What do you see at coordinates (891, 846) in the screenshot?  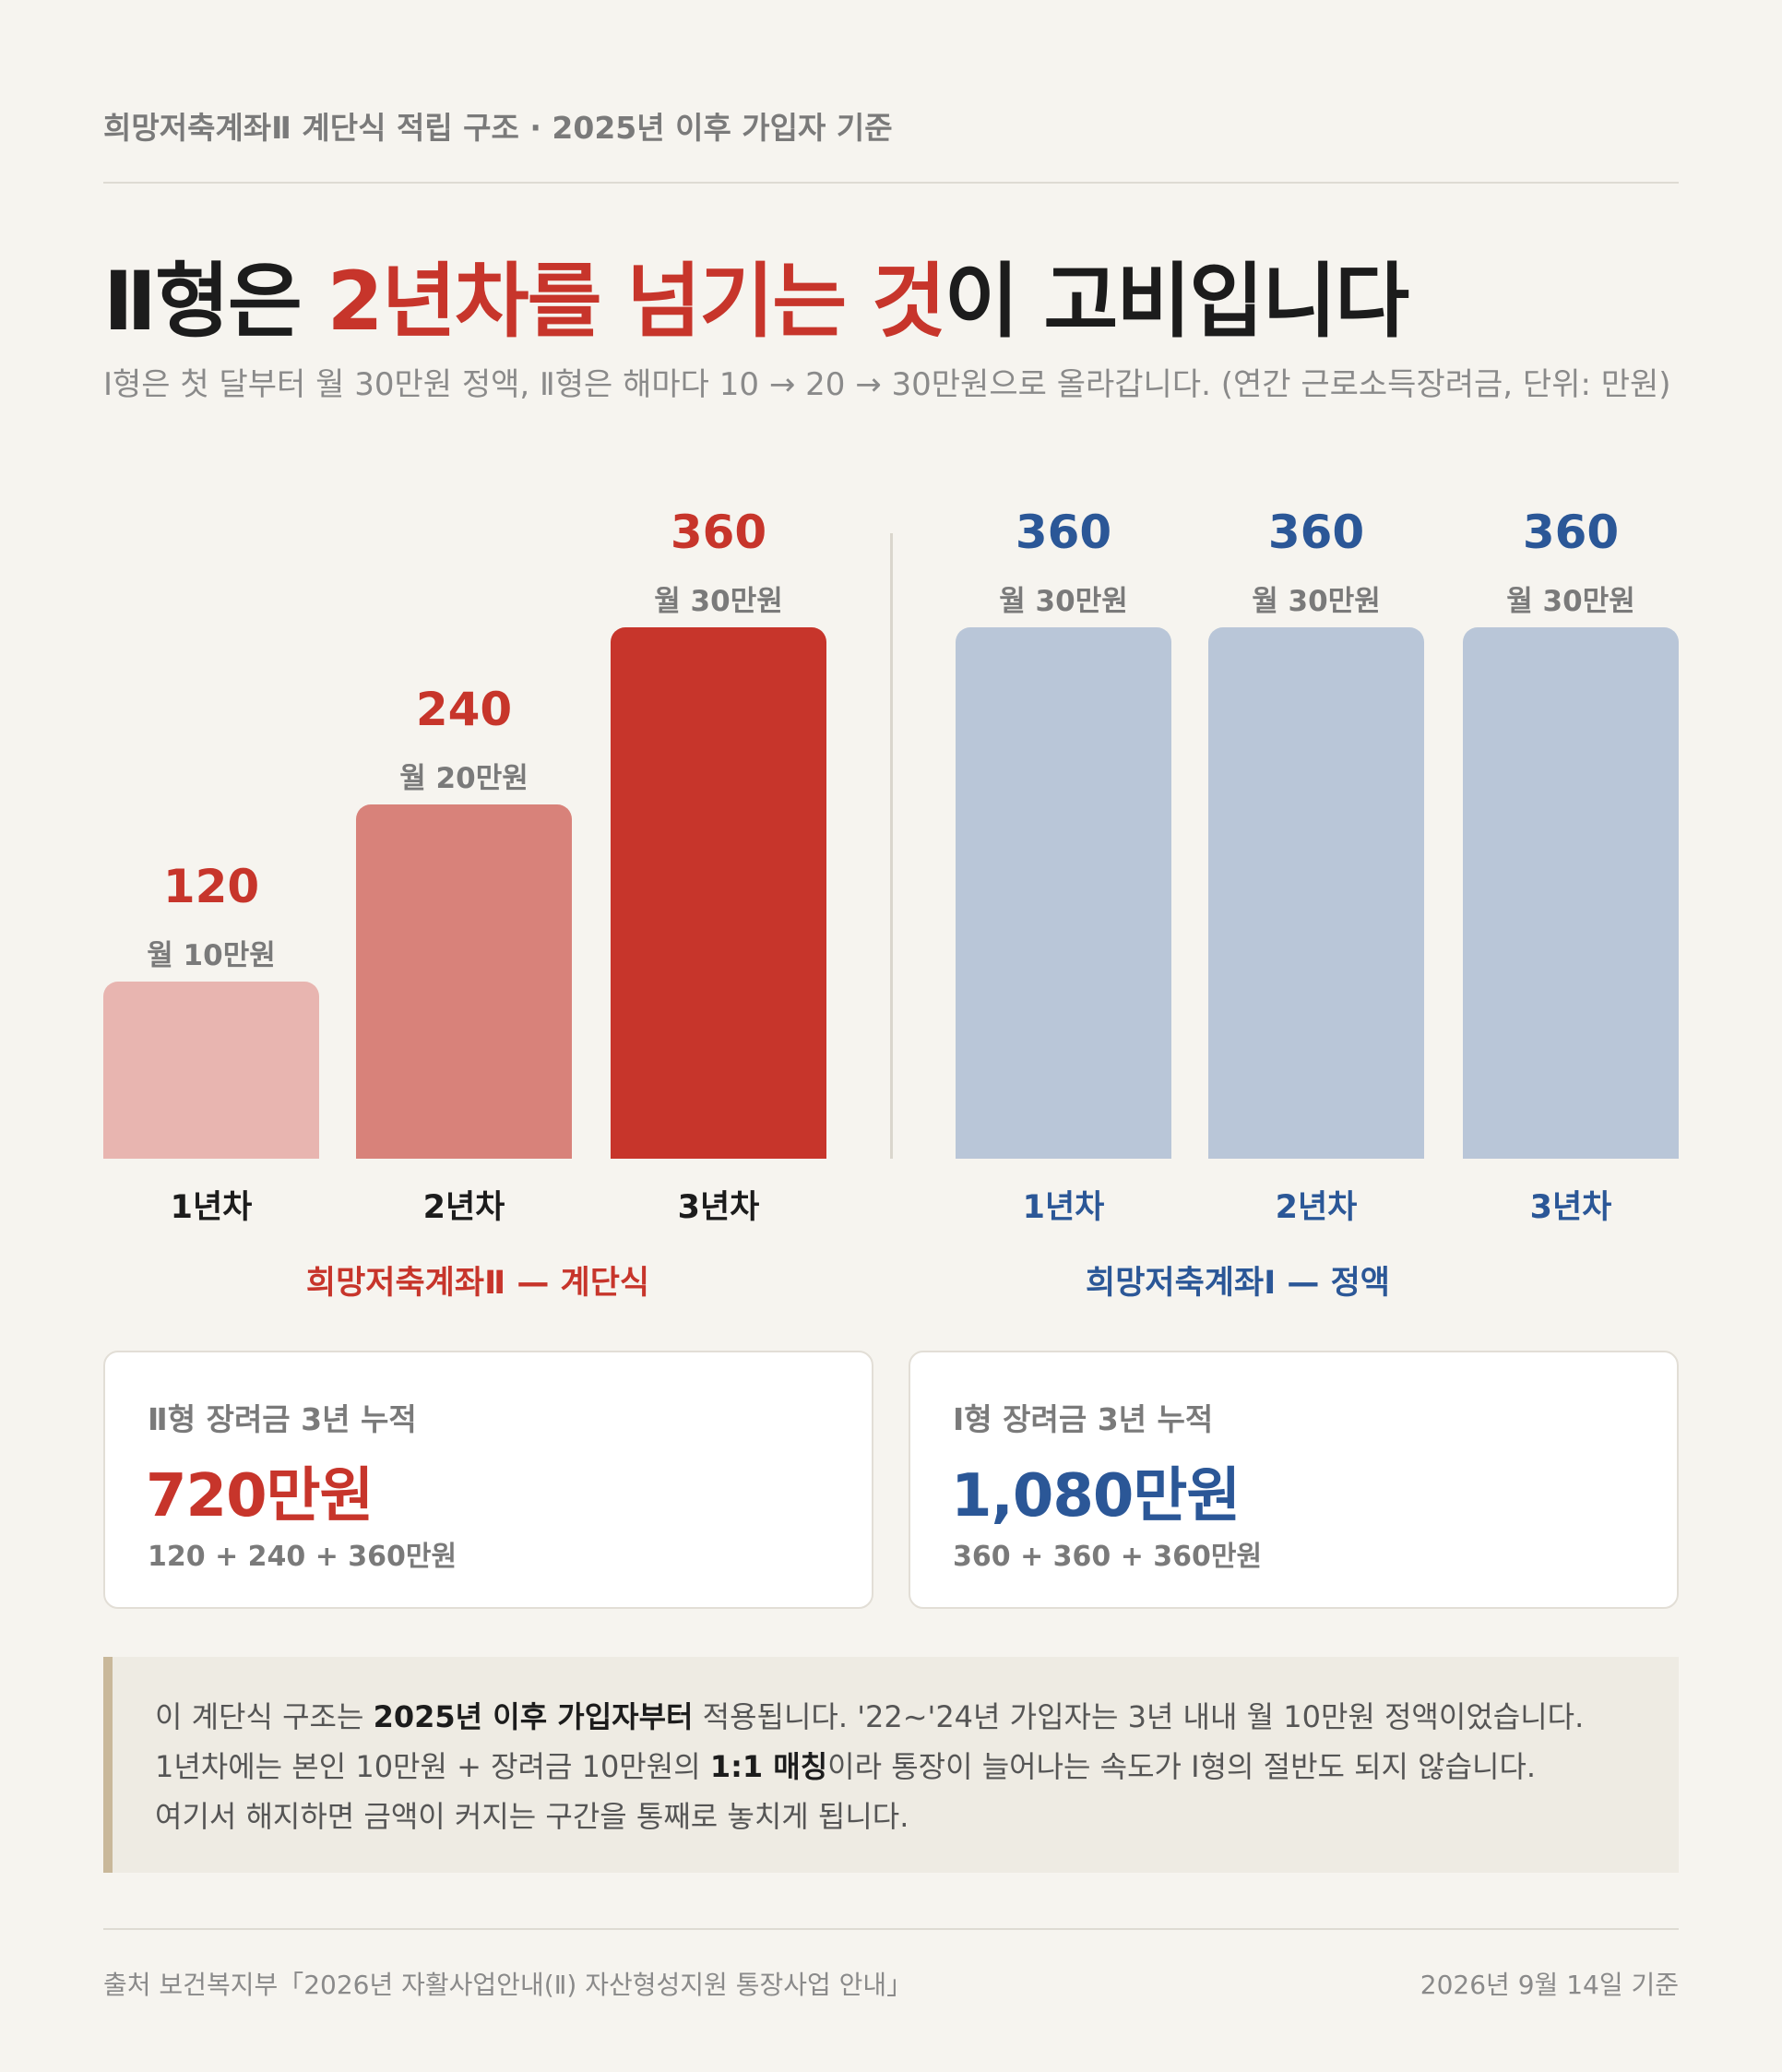 I see `chart-divider` at bounding box center [891, 846].